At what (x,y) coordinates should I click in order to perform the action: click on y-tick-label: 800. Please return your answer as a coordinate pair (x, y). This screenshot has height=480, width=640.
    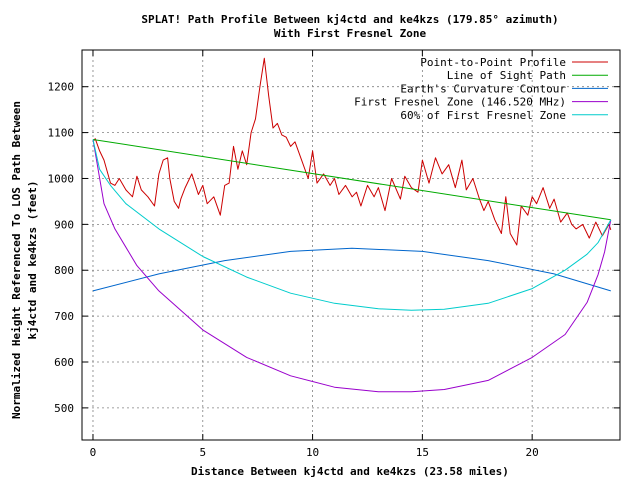
    Looking at the image, I should click on (64, 270).